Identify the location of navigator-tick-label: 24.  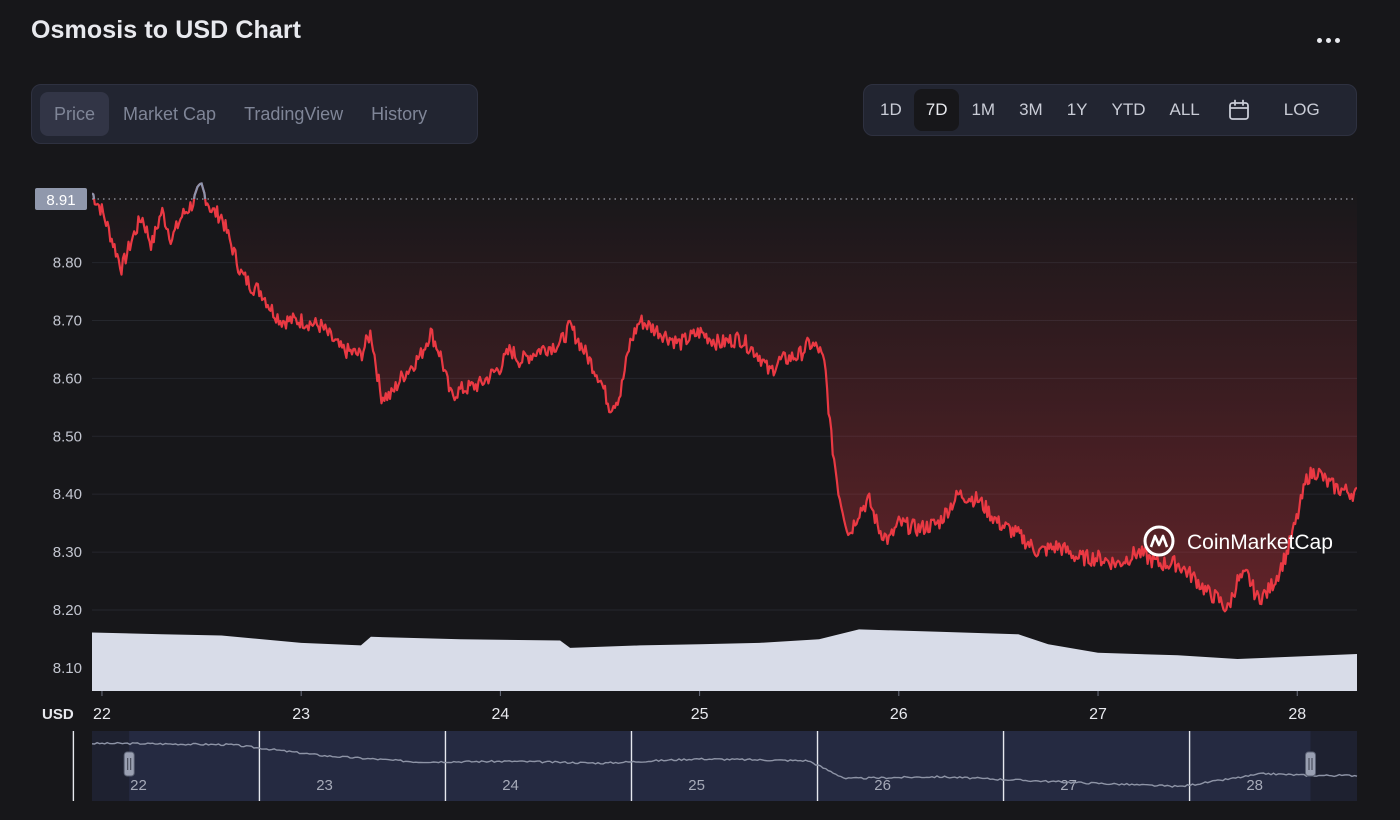
(510, 785).